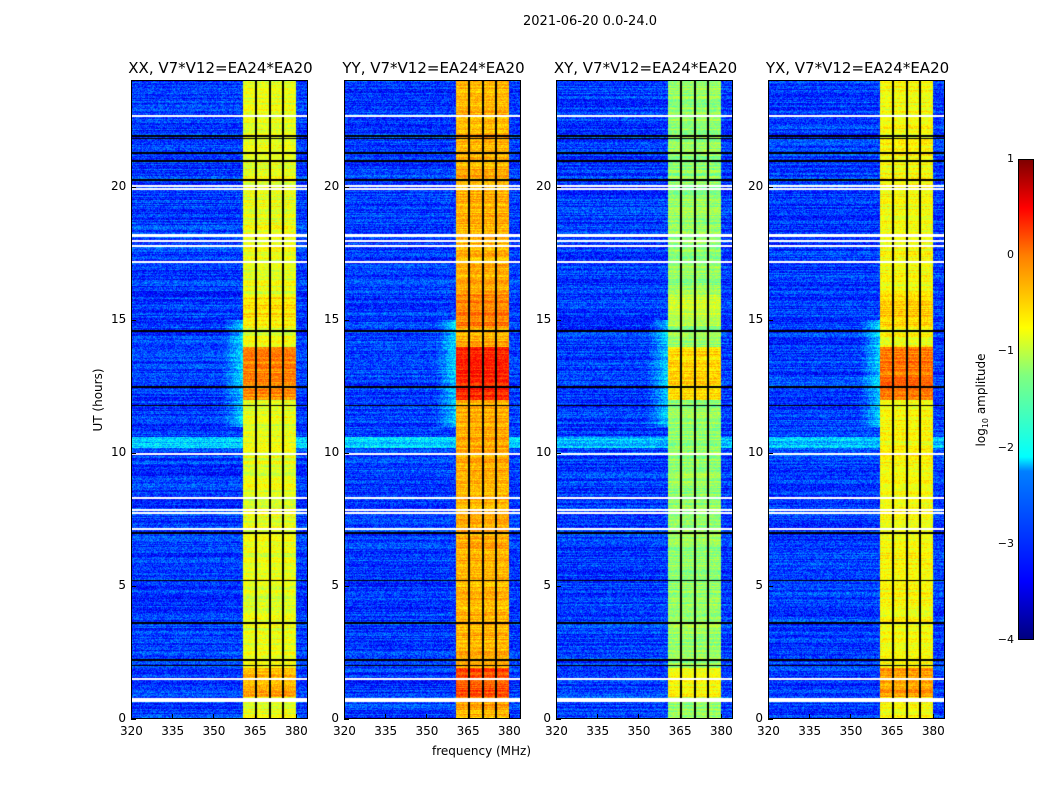  What do you see at coordinates (433, 68) in the screenshot?
I see `panel-title: YY, V7*V12=EA24*EA20` at bounding box center [433, 68].